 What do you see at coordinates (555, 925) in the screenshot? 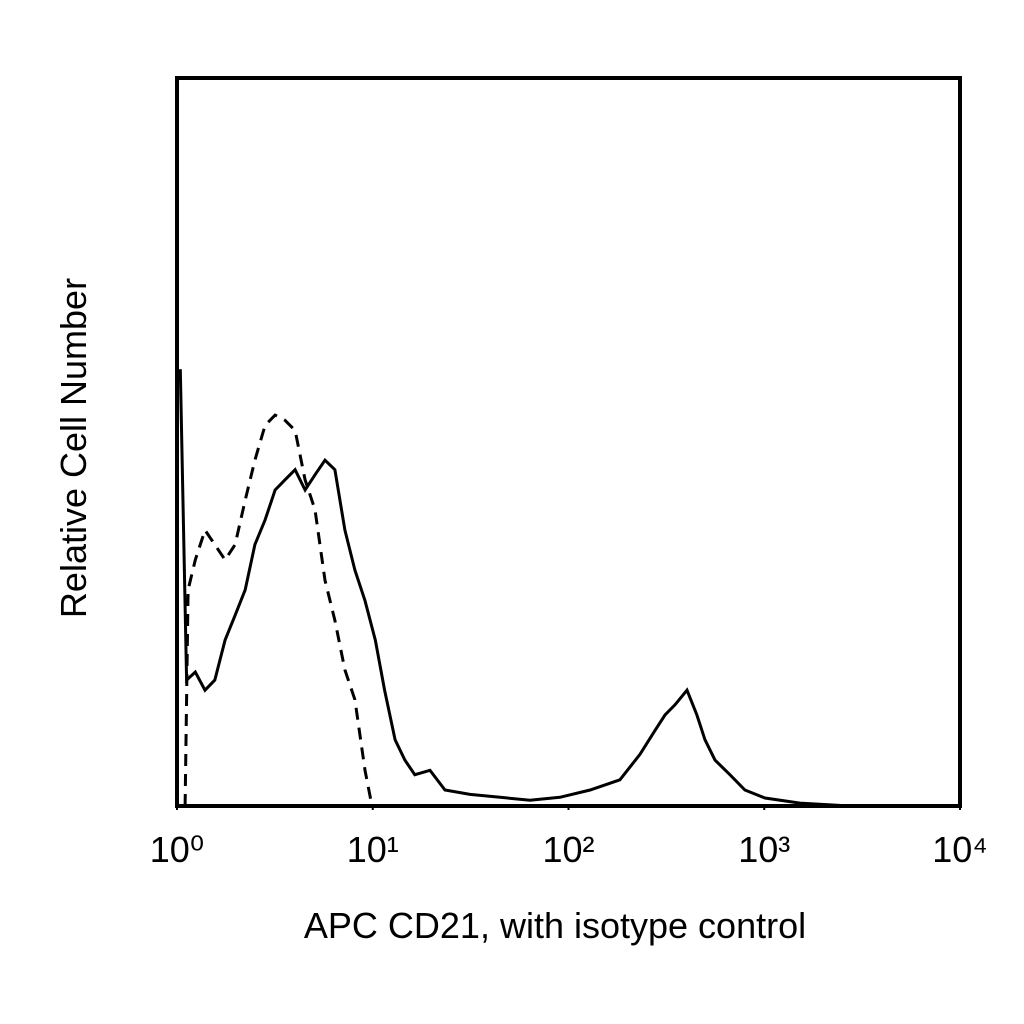
I see `x-axis-label: APC CD21, with isotype control` at bounding box center [555, 925].